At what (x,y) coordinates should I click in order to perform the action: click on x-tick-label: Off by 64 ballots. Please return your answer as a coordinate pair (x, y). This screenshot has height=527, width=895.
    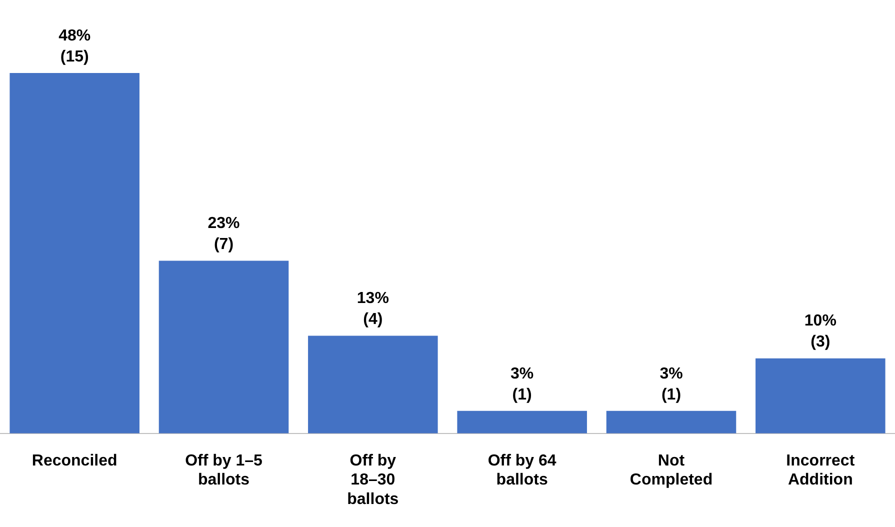
    Looking at the image, I should click on (522, 470).